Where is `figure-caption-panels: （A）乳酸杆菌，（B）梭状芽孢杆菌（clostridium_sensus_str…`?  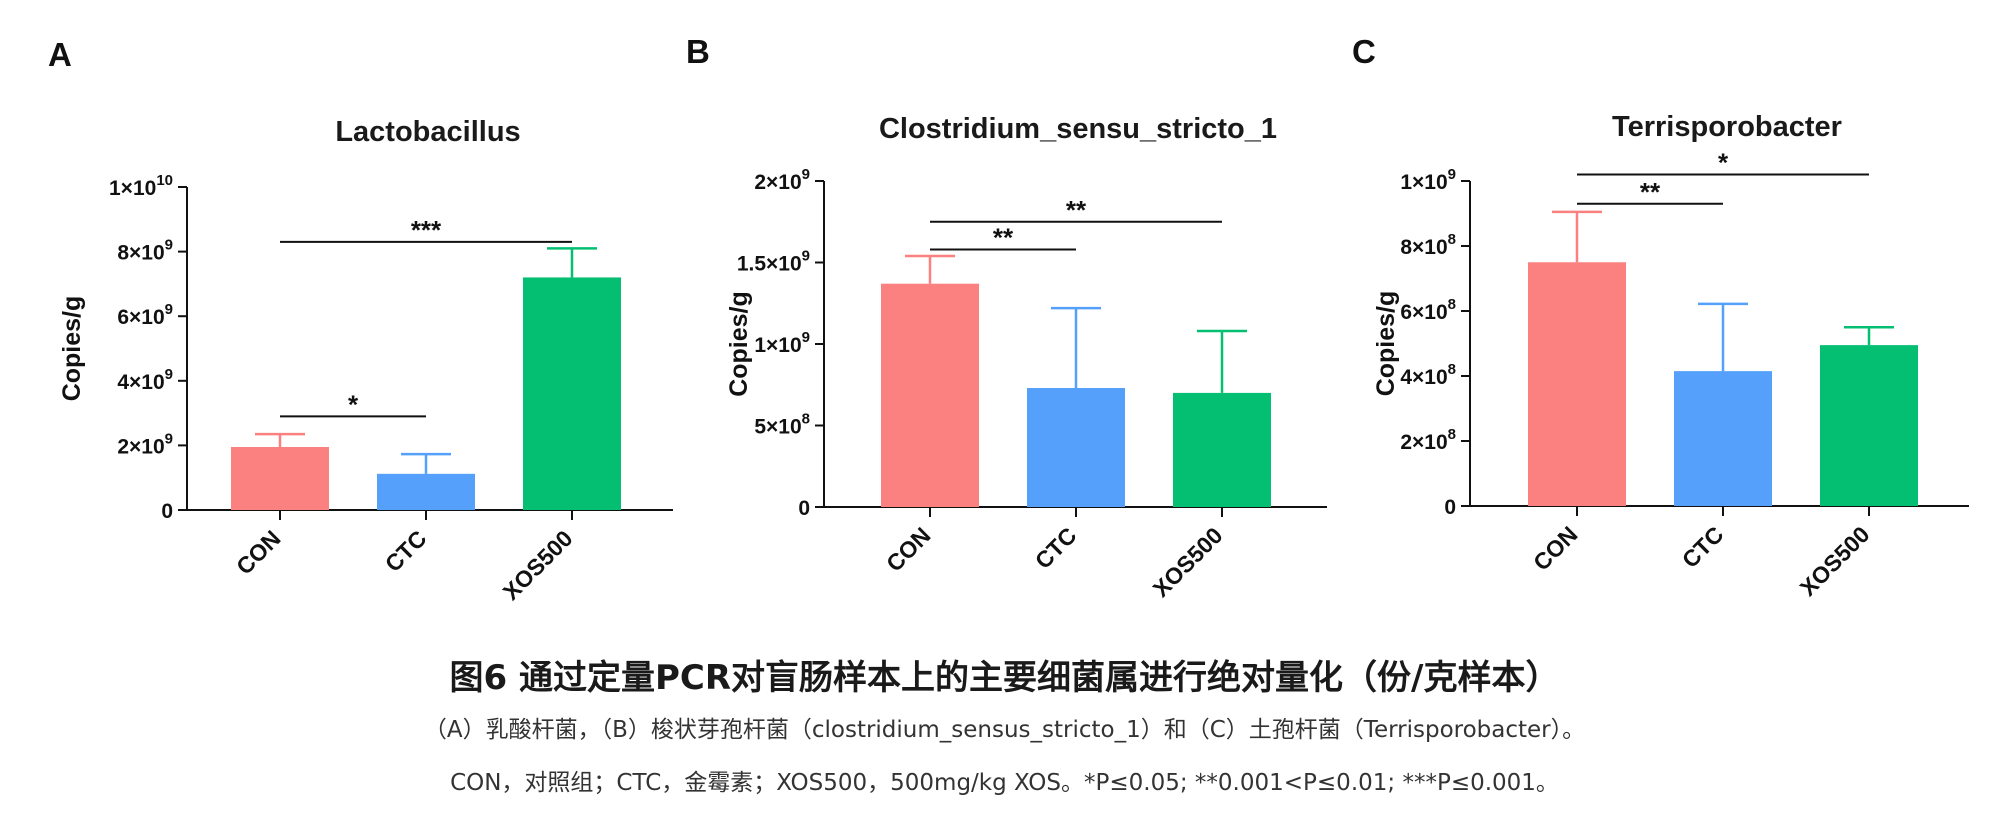 figure-caption-panels: （A）乳酸杆菌，（B）梭状芽孢杆菌（clostridium_sensus_str… is located at coordinates (1004, 730).